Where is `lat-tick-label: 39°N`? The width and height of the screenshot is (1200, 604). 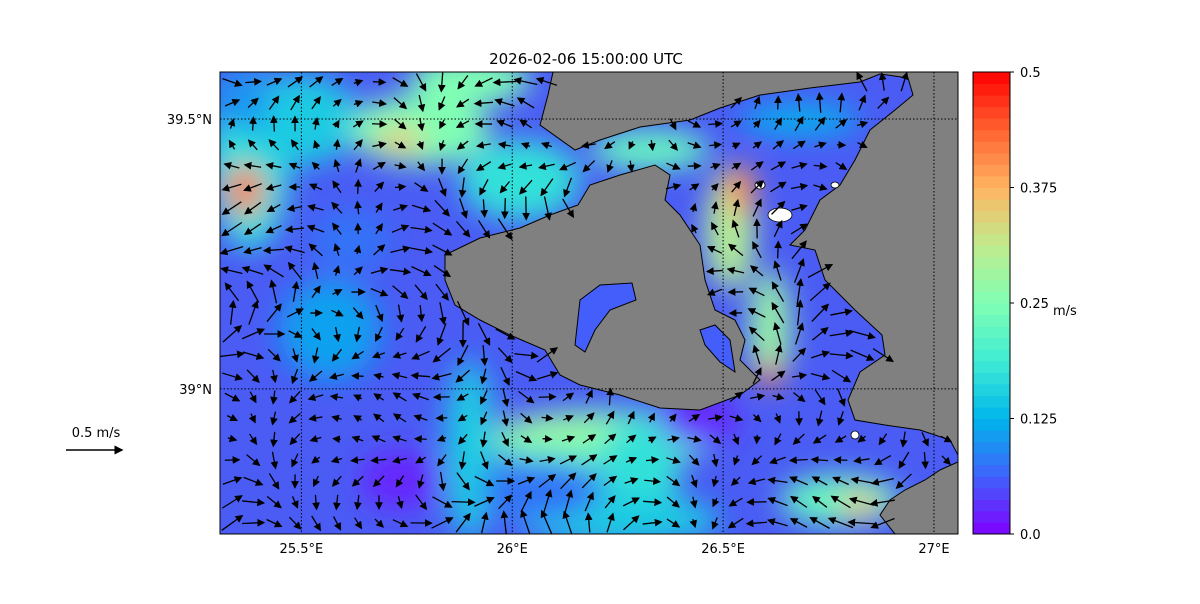 lat-tick-label: 39°N is located at coordinates (195, 390).